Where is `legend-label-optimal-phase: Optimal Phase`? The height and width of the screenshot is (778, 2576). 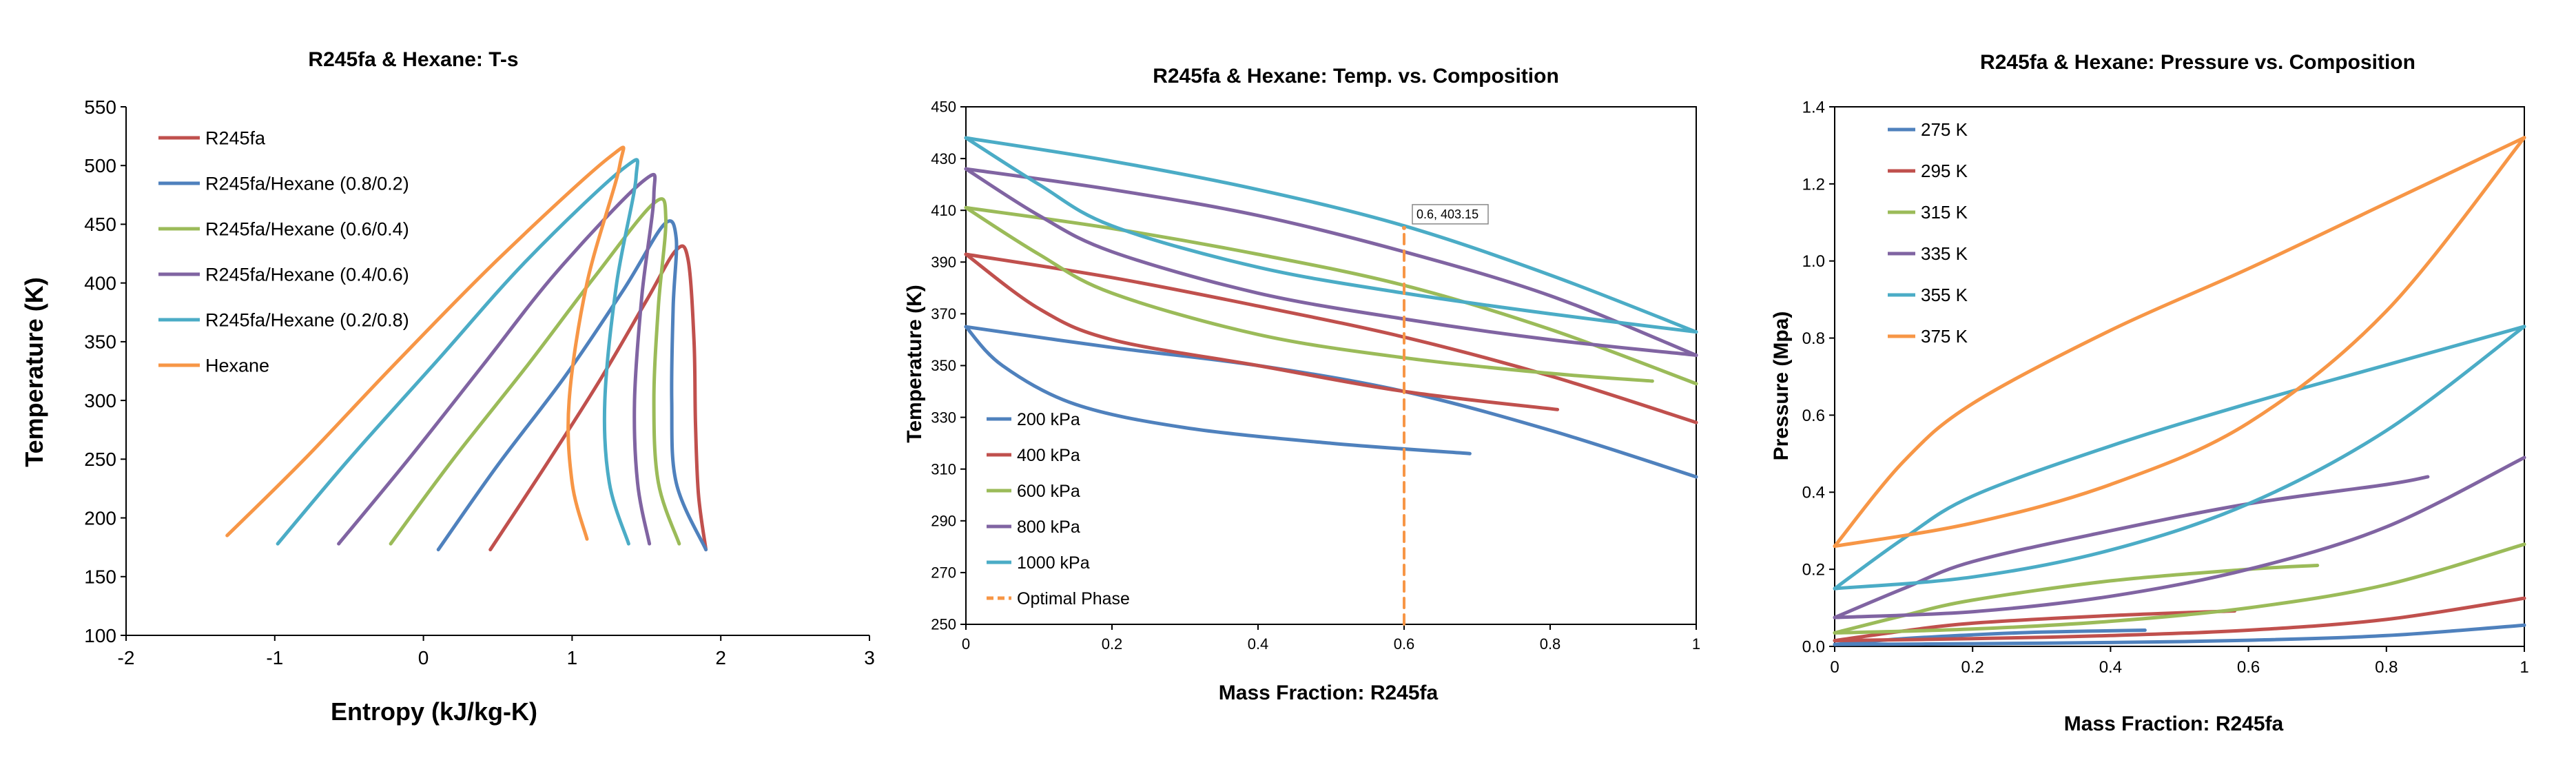 legend-label-optimal-phase: Optimal Phase is located at coordinates (1073, 598).